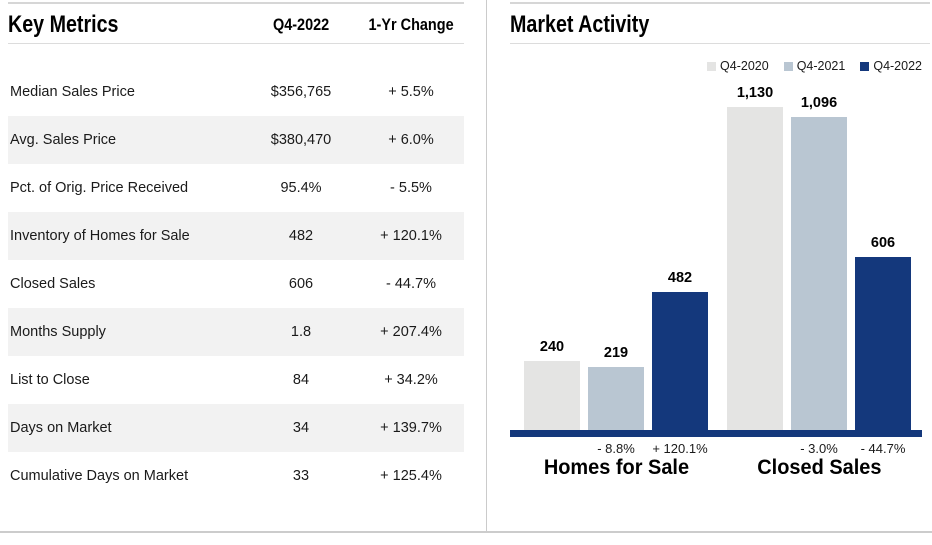  What do you see at coordinates (680, 361) in the screenshot?
I see `bar-q4-2022-homes-for-sale` at bounding box center [680, 361].